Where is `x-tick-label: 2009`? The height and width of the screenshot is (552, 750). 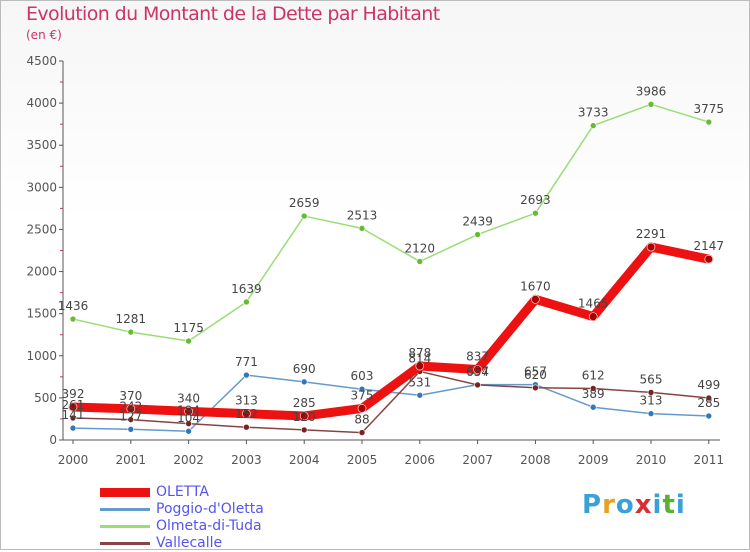 x-tick-label: 2009 is located at coordinates (593, 460).